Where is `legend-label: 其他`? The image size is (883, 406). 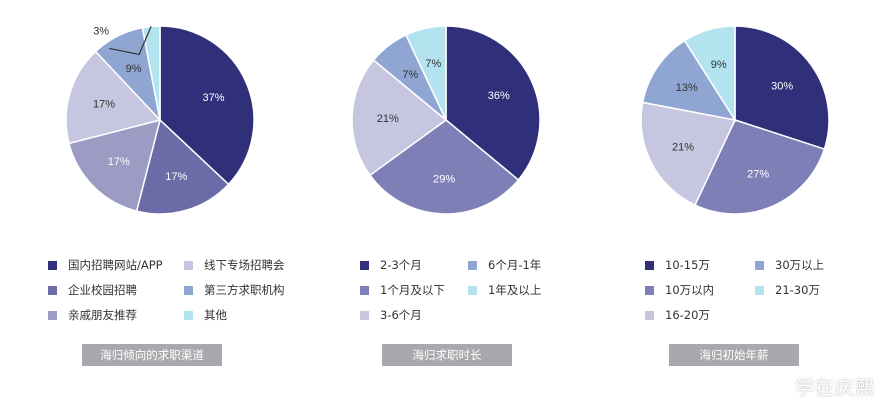 legend-label: 其他 is located at coordinates (215, 315).